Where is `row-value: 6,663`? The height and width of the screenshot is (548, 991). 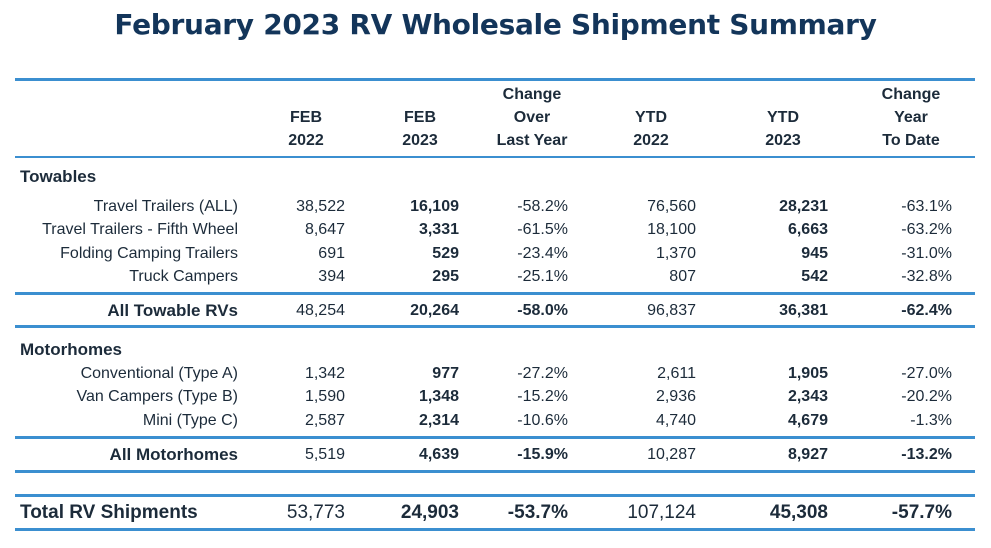
row-value: 6,663 is located at coordinates (807, 230).